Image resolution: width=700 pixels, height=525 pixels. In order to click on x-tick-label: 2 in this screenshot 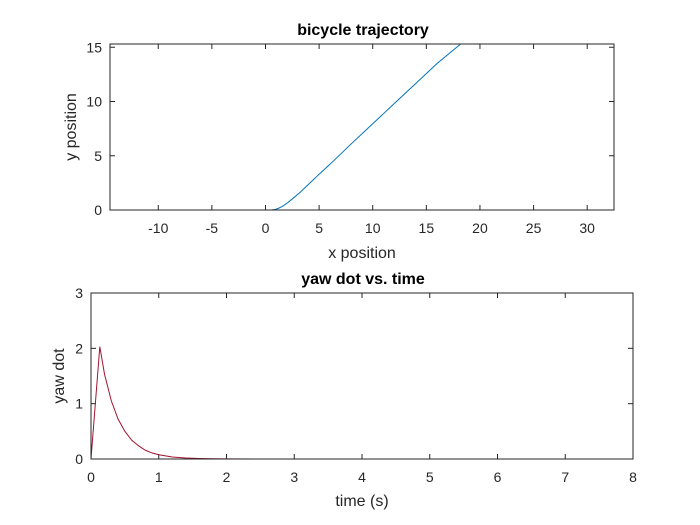, I will do `click(227, 477)`.